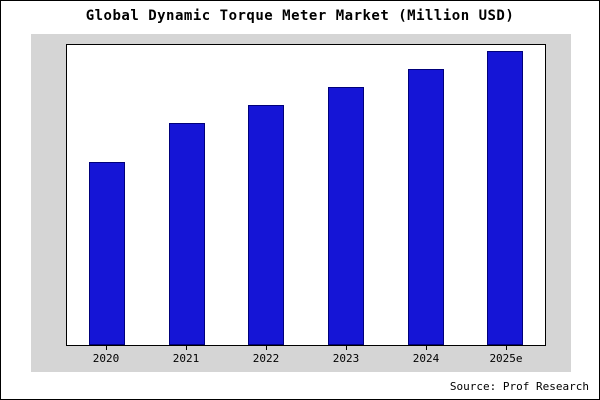 The height and width of the screenshot is (400, 600). I want to click on bar-2021, so click(186, 234).